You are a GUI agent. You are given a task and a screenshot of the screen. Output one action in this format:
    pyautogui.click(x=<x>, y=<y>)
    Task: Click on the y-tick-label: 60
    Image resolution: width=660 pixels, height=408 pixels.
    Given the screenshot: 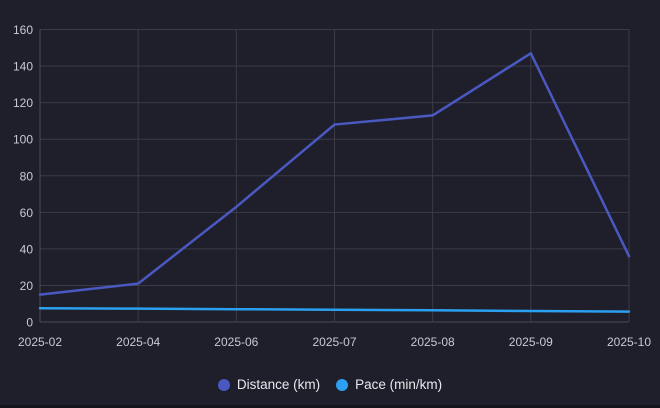 What is the action you would take?
    pyautogui.click(x=27, y=213)
    